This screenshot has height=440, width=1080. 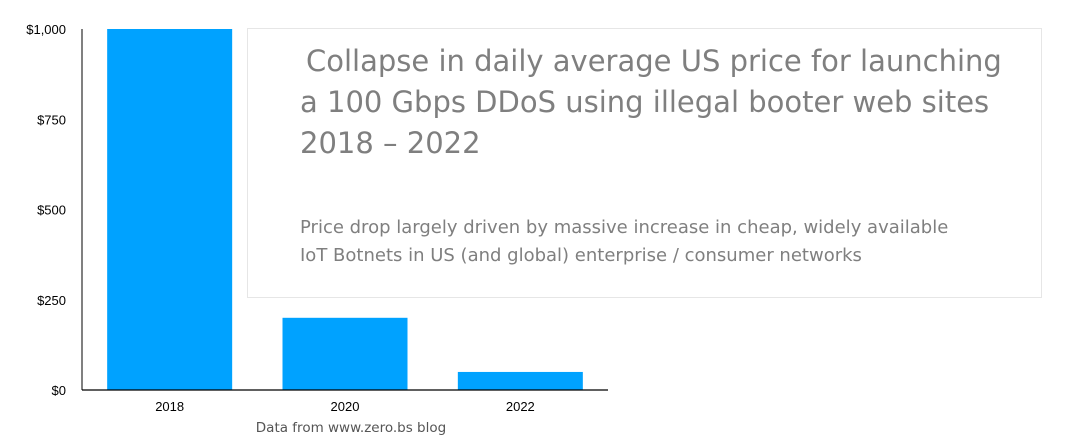 I want to click on bar-2020, so click(x=345, y=353).